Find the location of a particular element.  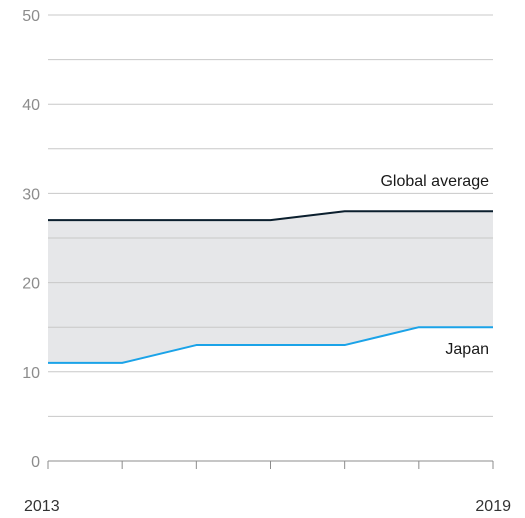

y-tick-label: 30 is located at coordinates (31, 194).